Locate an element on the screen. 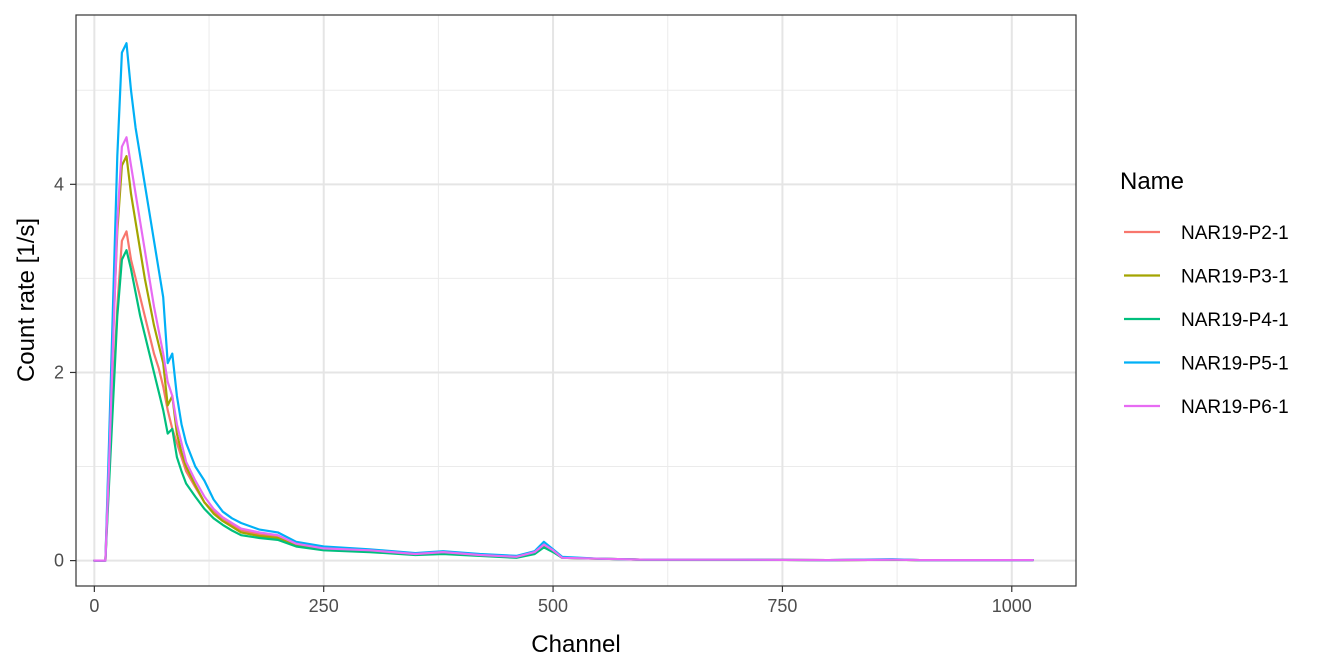 Image resolution: width=1344 pixels, height=672 pixels. x-tick-label: 500 is located at coordinates (553, 606).